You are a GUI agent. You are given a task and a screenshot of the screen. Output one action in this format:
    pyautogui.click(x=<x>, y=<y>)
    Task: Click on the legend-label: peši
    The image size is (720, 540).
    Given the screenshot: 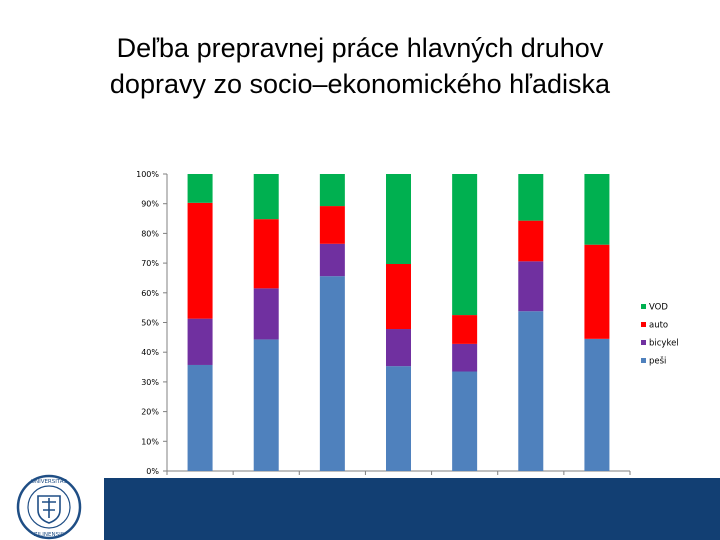 What is the action you would take?
    pyautogui.click(x=657, y=361)
    